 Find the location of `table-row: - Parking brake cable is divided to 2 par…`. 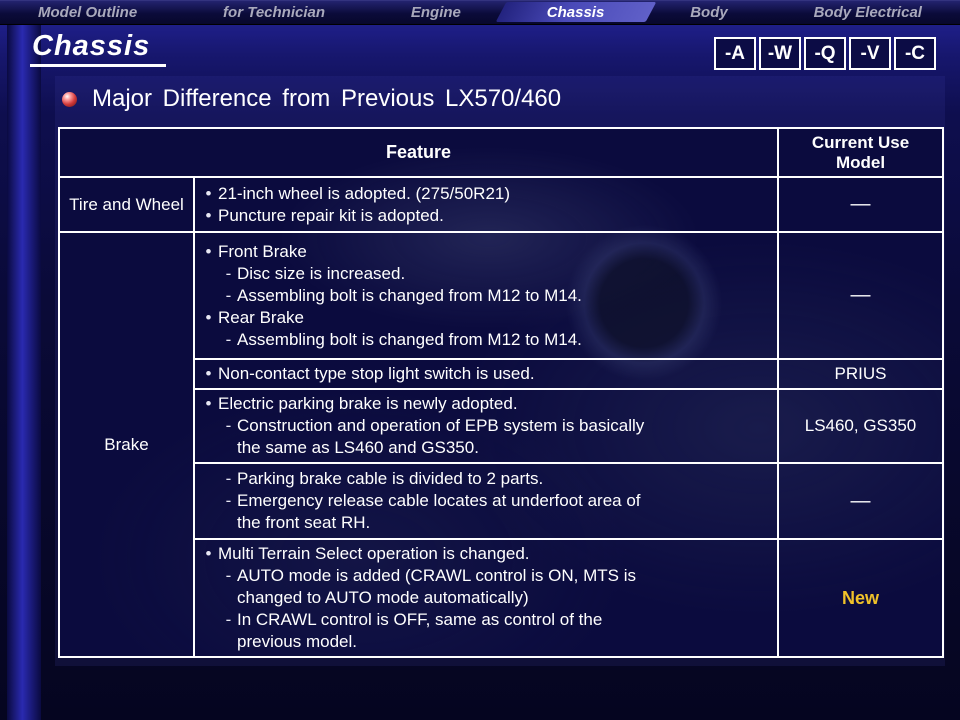

table-row: - Parking brake cable is divided to 2 par… is located at coordinates (501, 501).